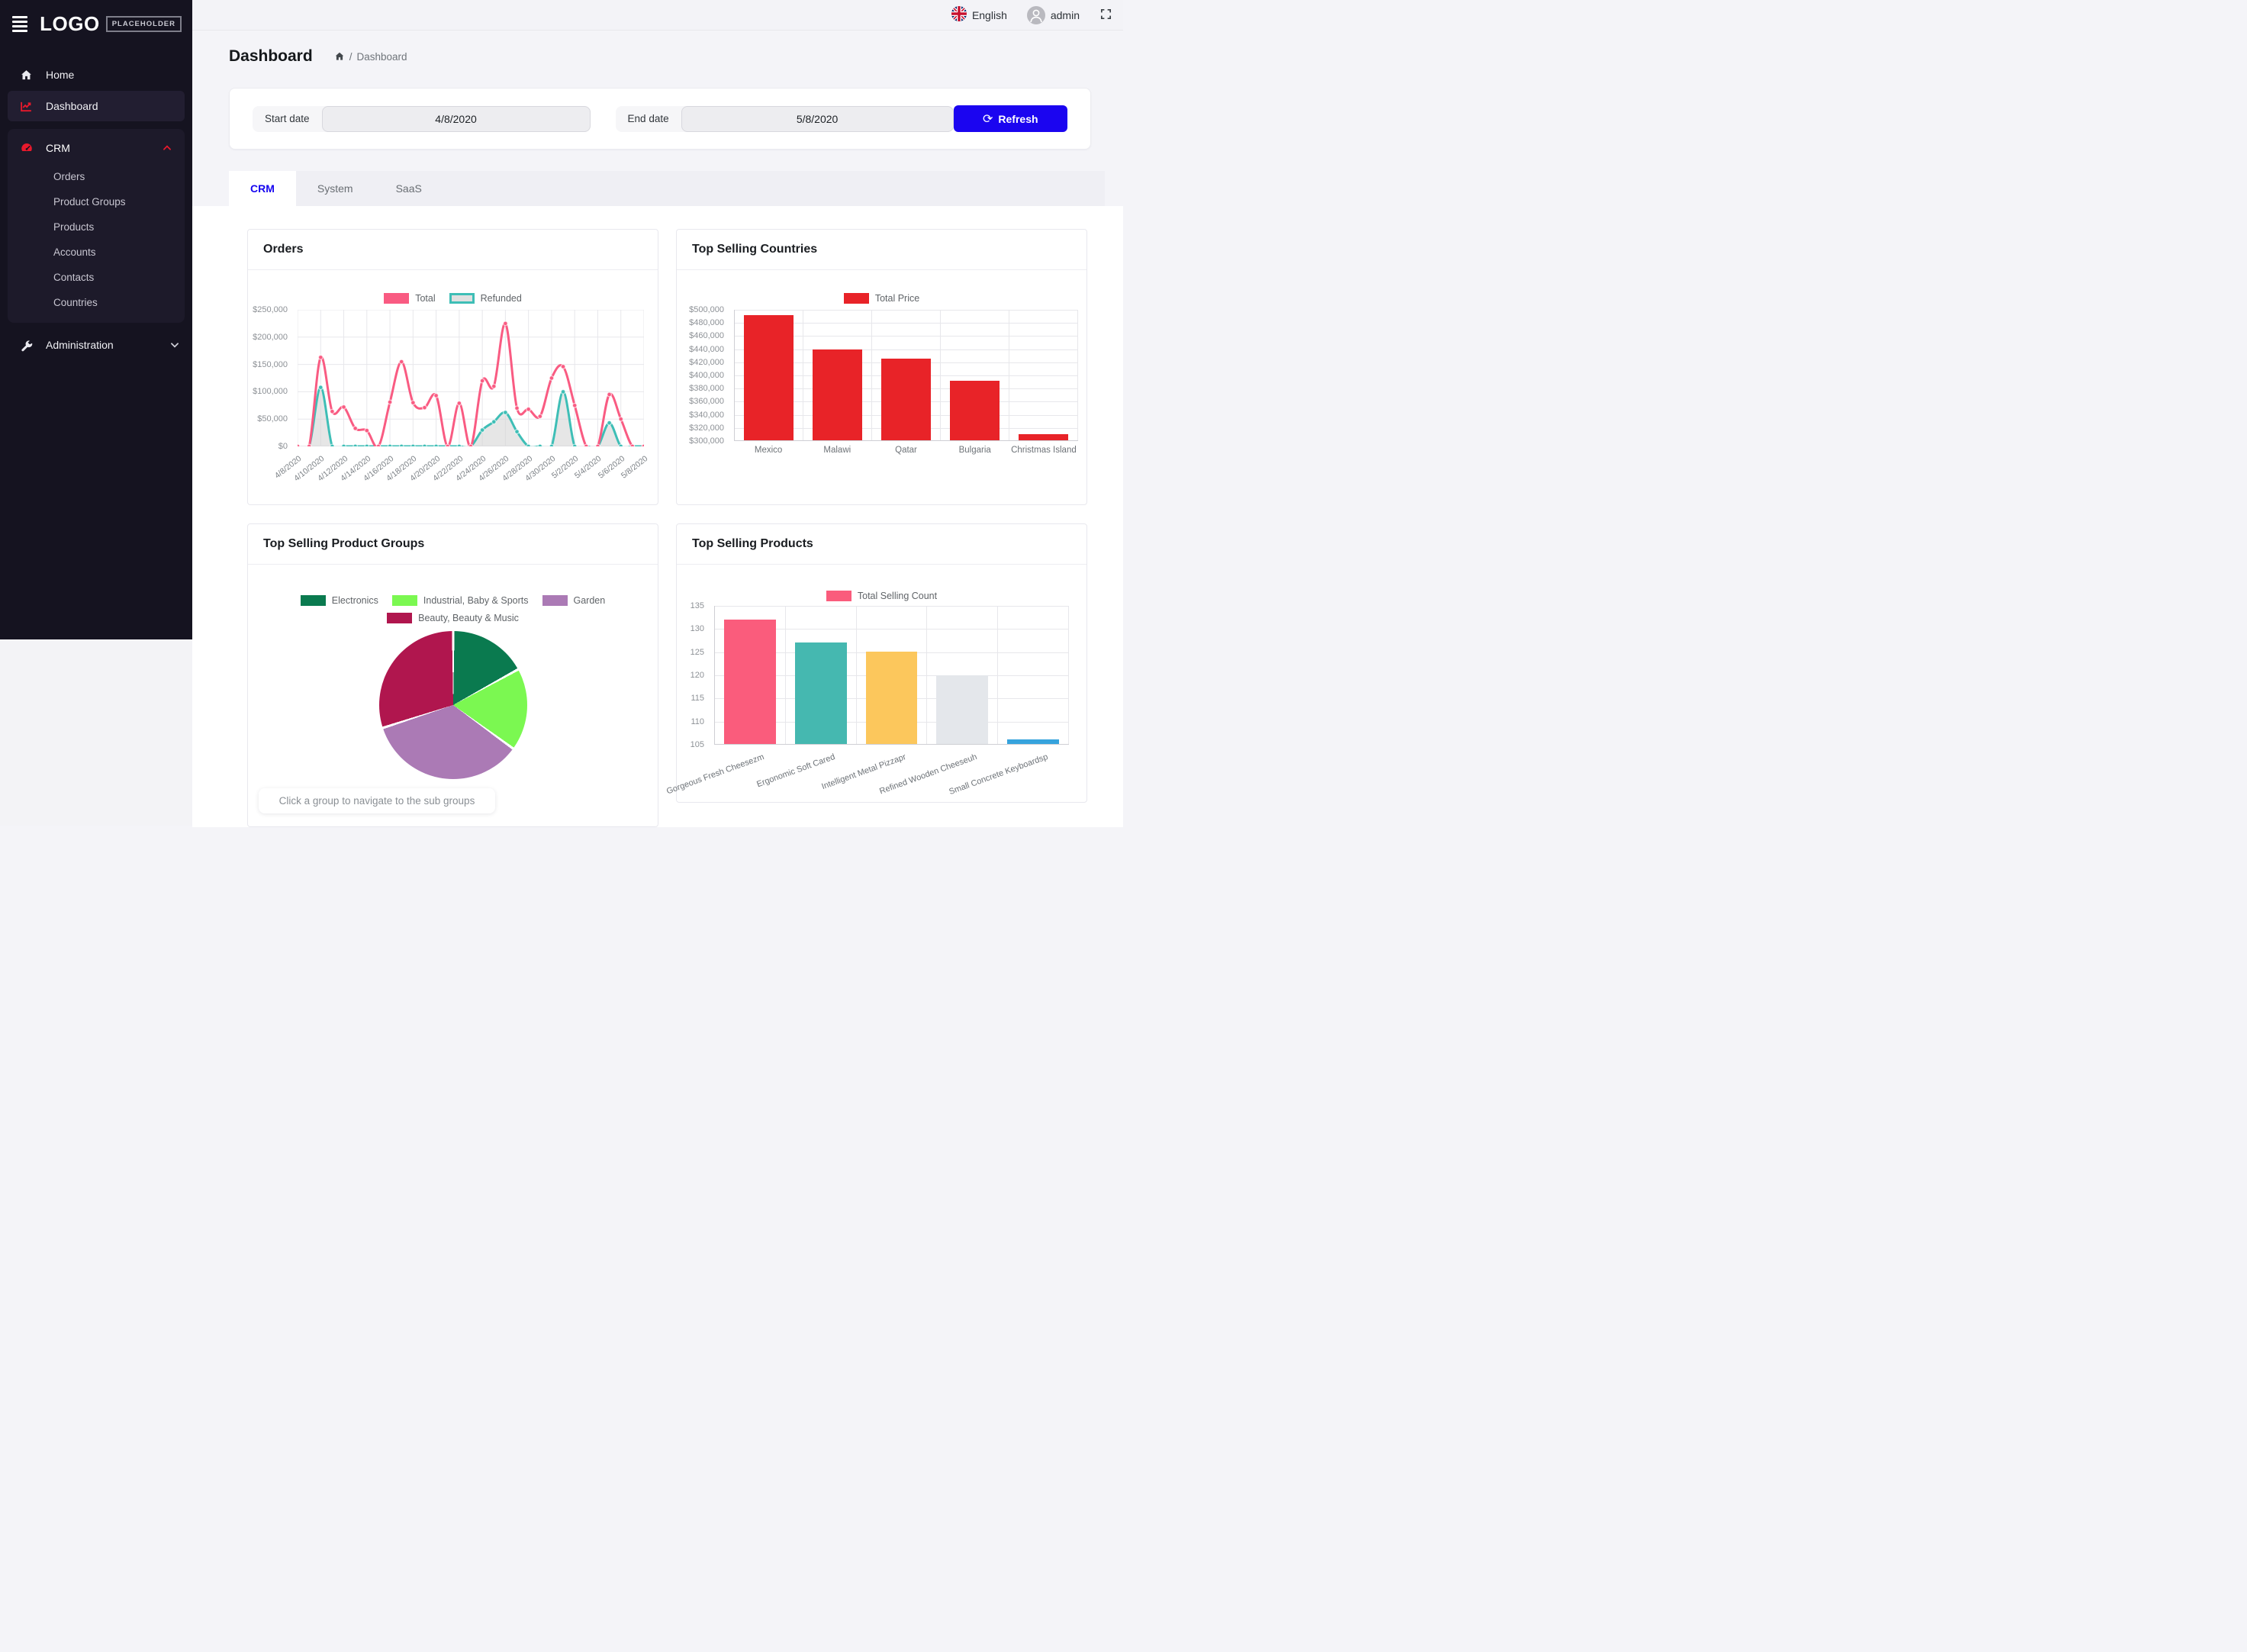 The width and height of the screenshot is (2247, 1652). Describe the element at coordinates (74, 252) in the screenshot. I see `sidebar-item-accounts: Accounts` at that location.